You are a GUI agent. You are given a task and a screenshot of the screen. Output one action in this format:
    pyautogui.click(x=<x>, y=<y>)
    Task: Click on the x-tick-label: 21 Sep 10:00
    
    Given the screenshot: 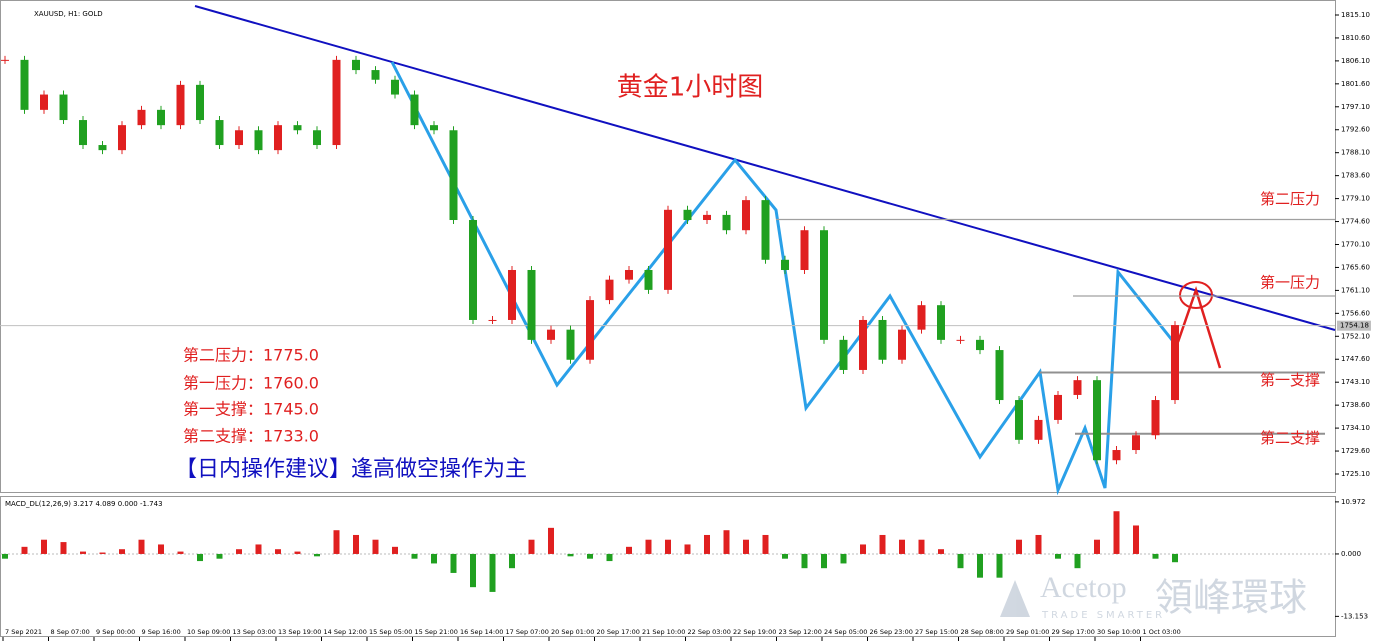 What is the action you would take?
    pyautogui.click(x=663, y=632)
    